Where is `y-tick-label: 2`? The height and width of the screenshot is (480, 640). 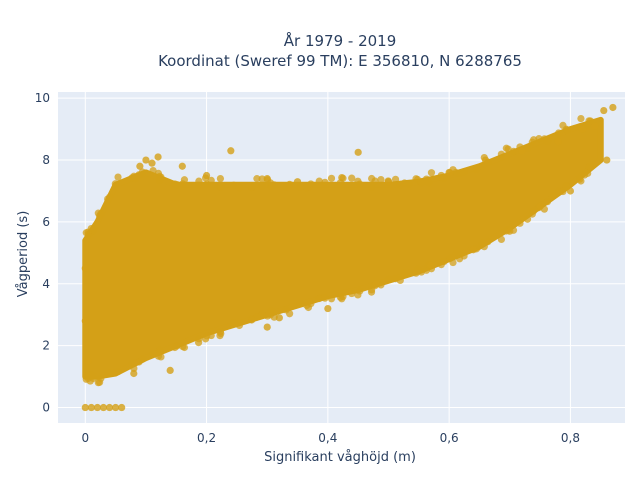 y-tick-label: 2 is located at coordinates (46, 346).